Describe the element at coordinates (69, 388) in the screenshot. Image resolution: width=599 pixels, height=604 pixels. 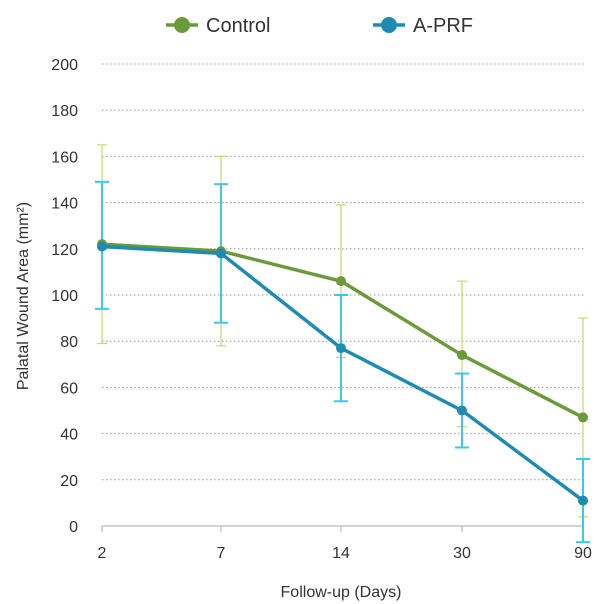
I see `y-tick-label: 60` at that location.